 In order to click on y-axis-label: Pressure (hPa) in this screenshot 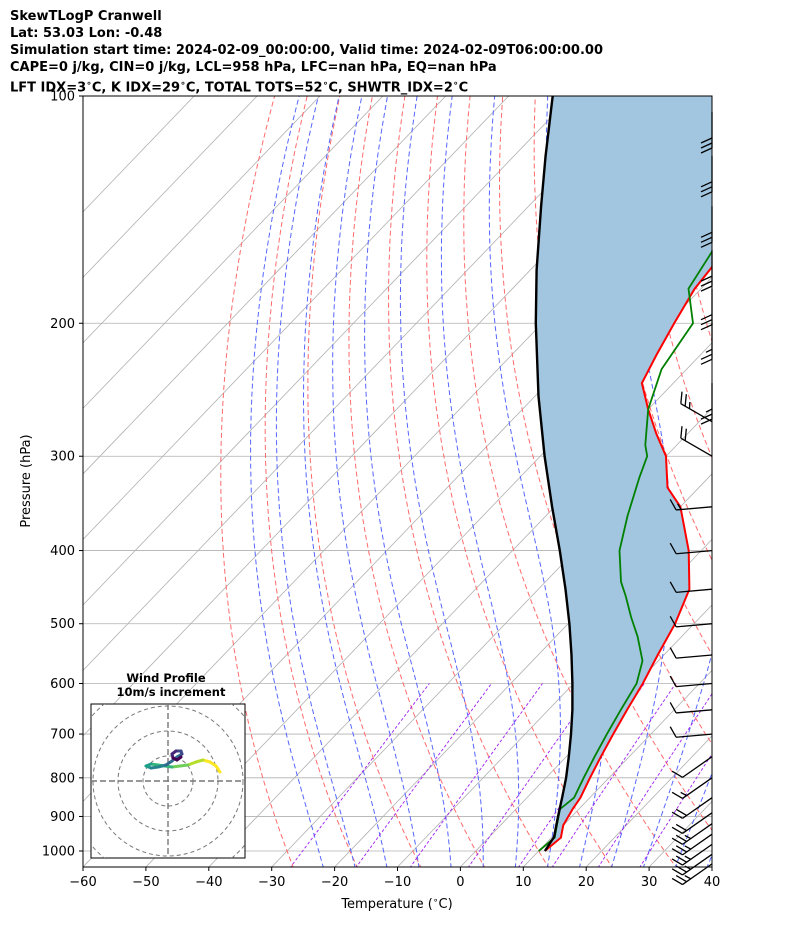, I will do `click(26, 480)`.